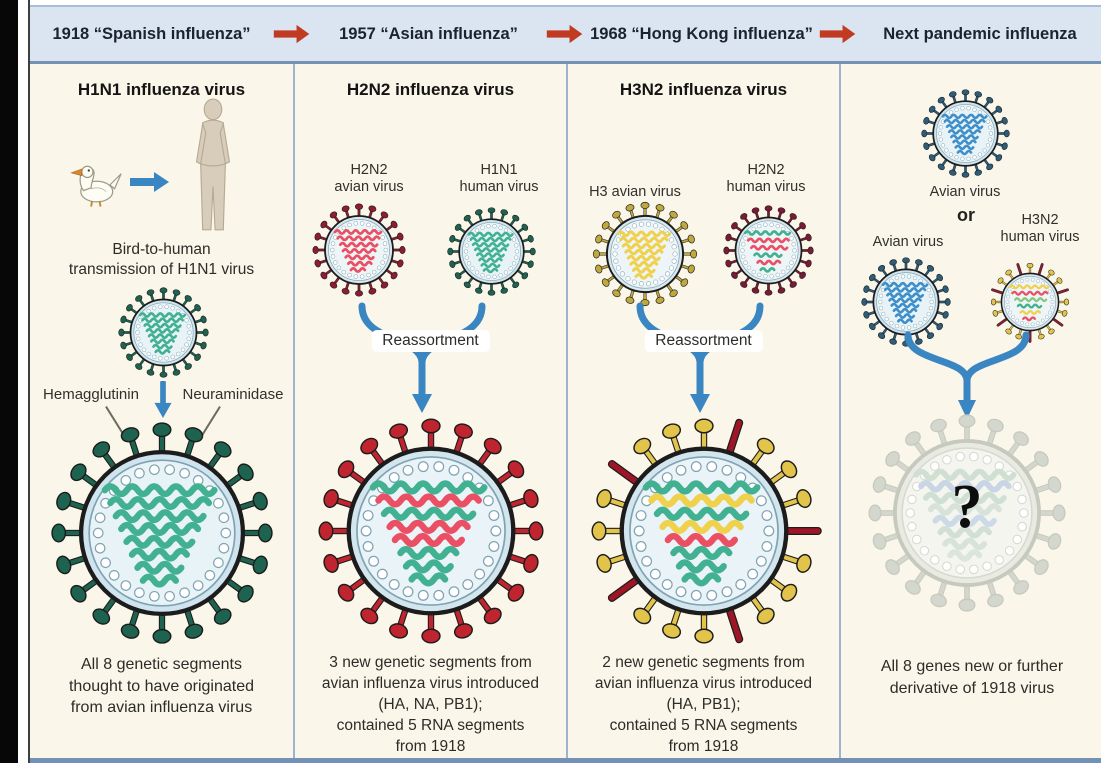  Describe the element at coordinates (162, 533) in the screenshot. I see `h1n1-virion-large-icon` at that location.